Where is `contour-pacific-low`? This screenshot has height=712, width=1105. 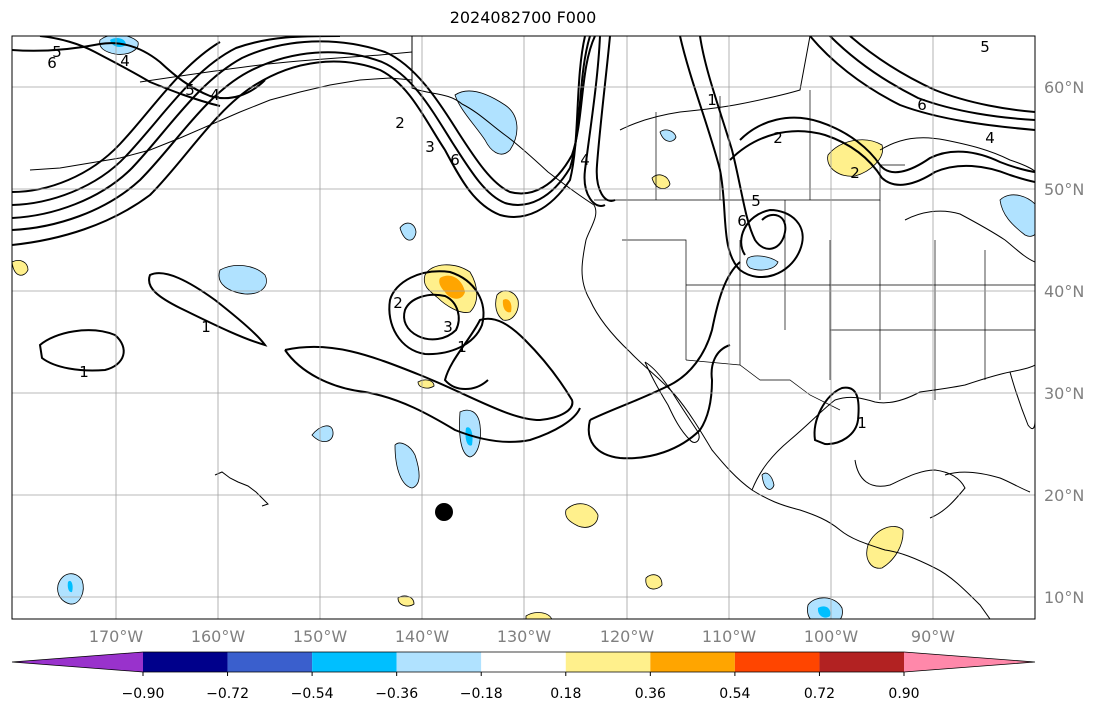
contour-pacific-low is located at coordinates (436, 313).